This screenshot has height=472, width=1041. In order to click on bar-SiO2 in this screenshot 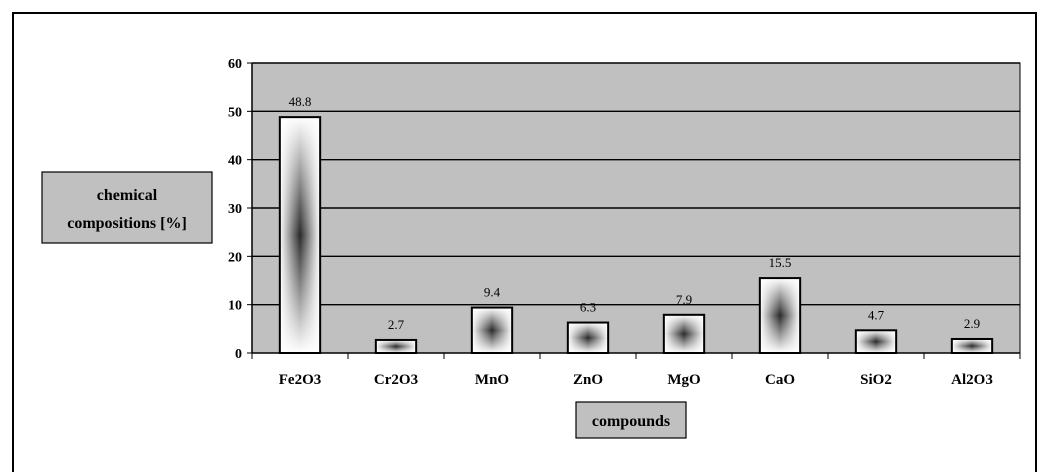, I will do `click(876, 341)`.